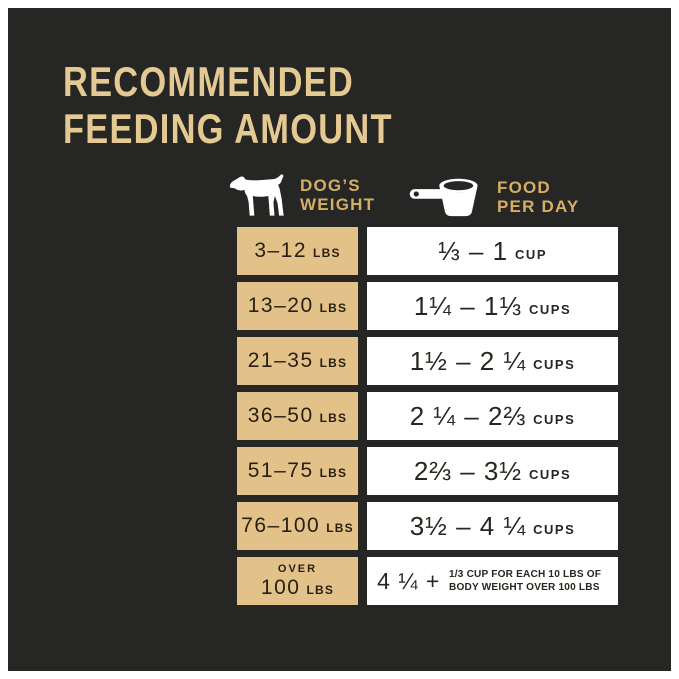  I want to click on column-header-food-per-day: FOOD PER DAY, so click(493, 197).